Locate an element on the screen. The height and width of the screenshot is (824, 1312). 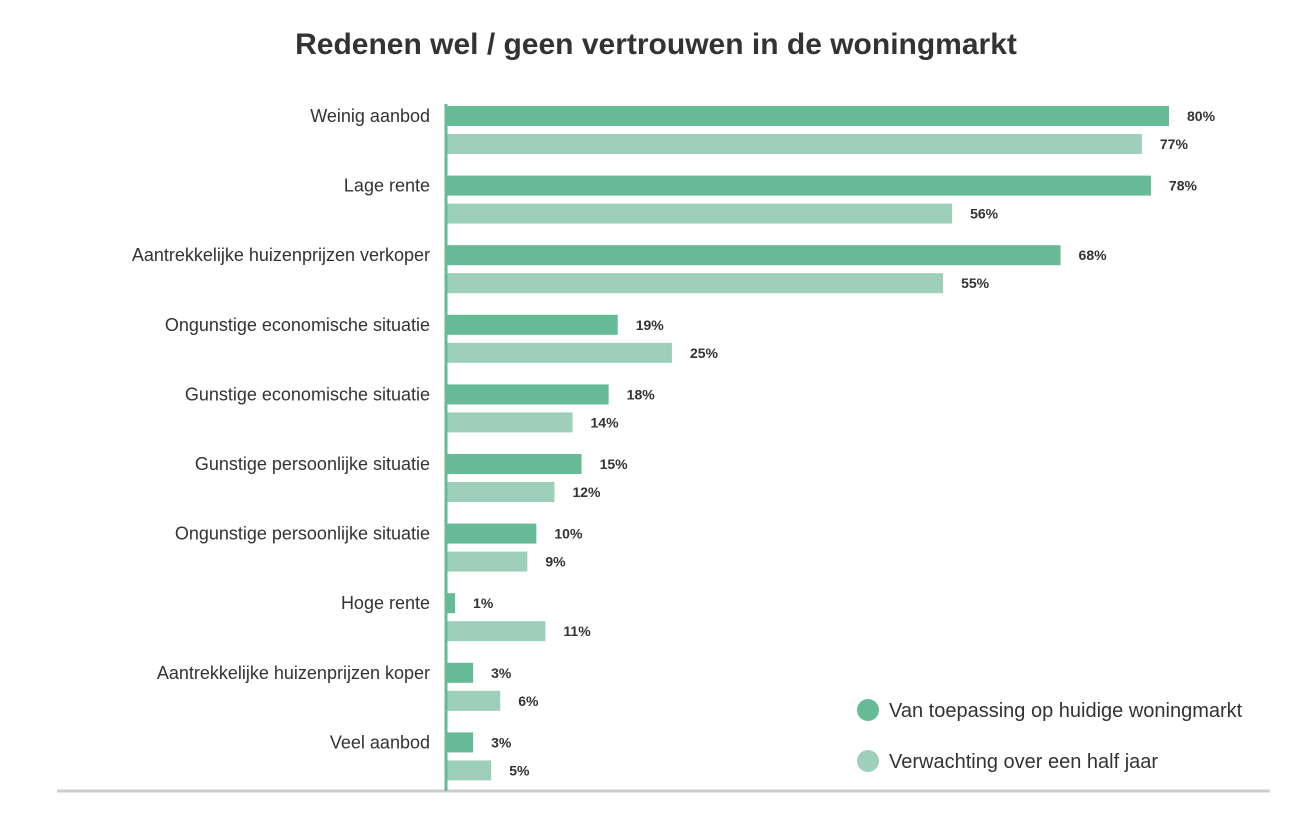
category-label: Lage rente is located at coordinates (387, 186).